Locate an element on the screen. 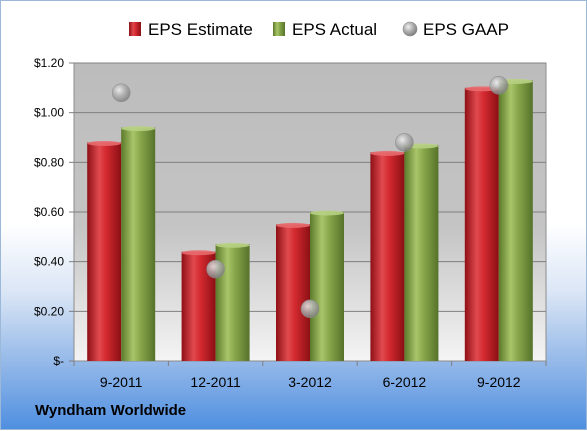 This screenshot has height=431, width=587. x-category-label: 3-2012 is located at coordinates (310, 382).